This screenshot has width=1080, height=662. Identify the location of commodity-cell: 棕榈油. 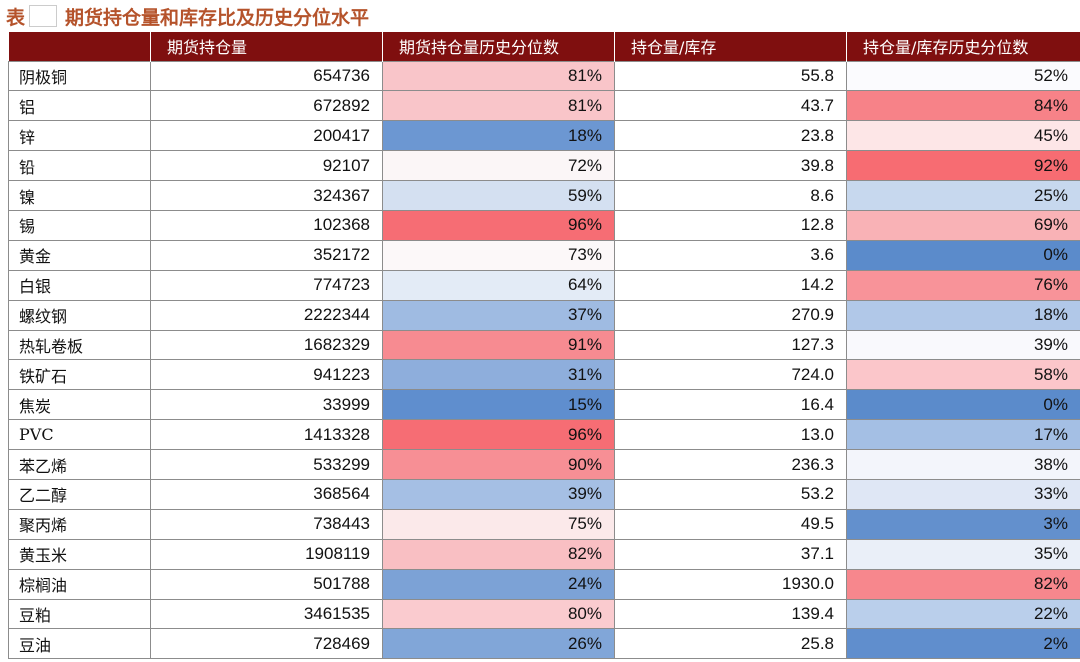
(79, 584).